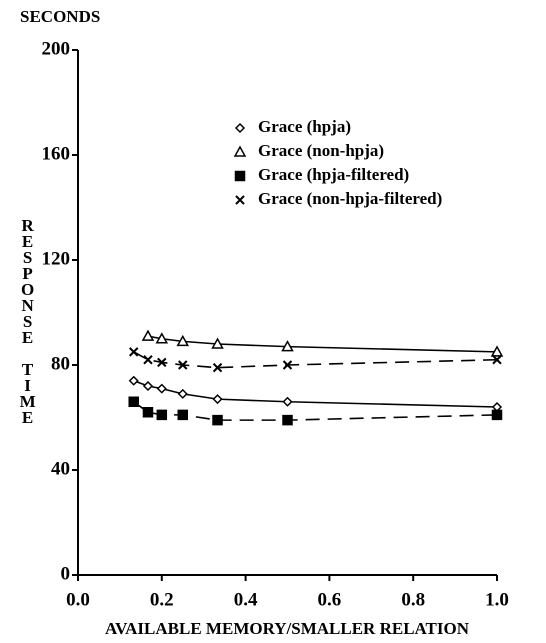 This screenshot has width=546, height=643. What do you see at coordinates (304, 126) in the screenshot?
I see `legend-label: Grace (hpja)` at bounding box center [304, 126].